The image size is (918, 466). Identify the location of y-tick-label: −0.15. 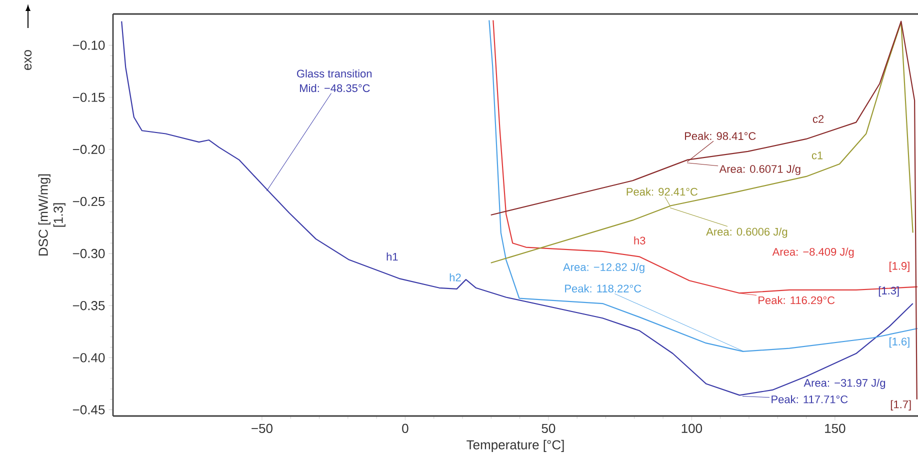
(88, 97).